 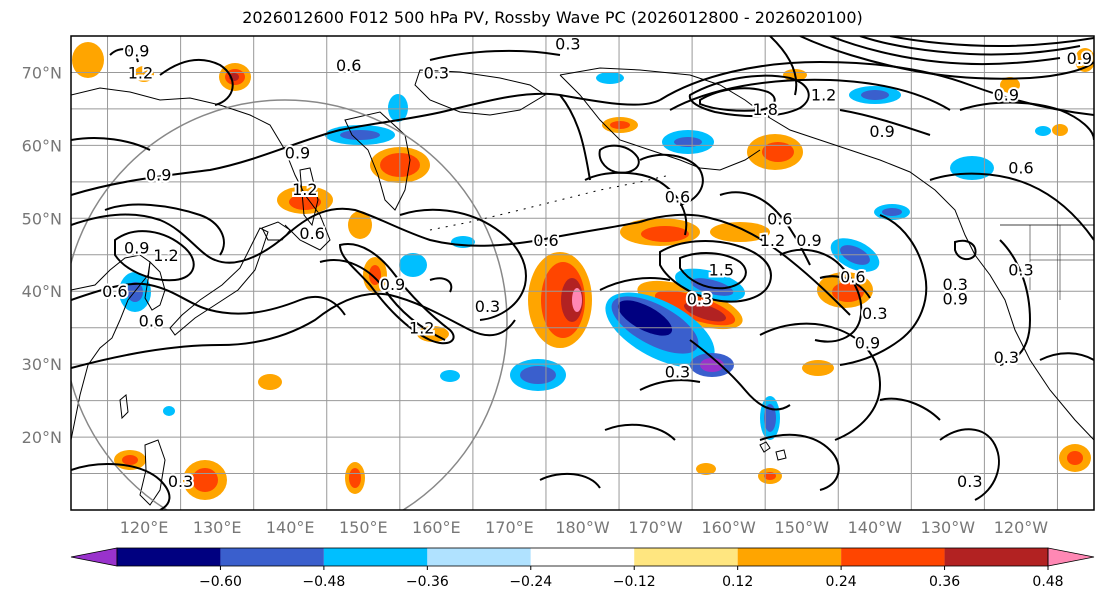 What do you see at coordinates (124, 407) in the screenshot?
I see `coastline-taiwan` at bounding box center [124, 407].